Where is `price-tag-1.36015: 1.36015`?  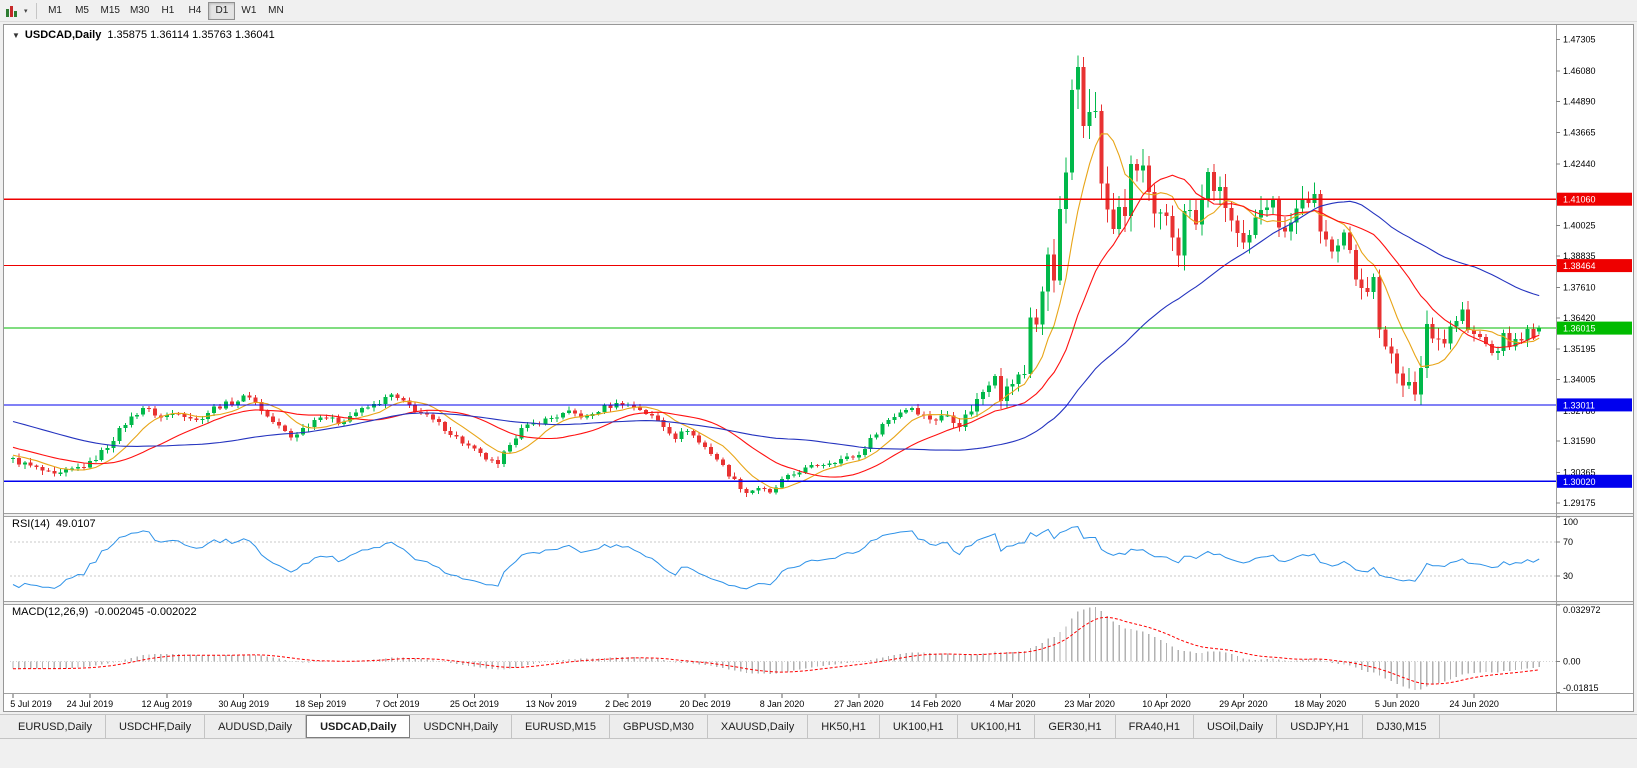
price-tag-1.36015: 1.36015 is located at coordinates (1594, 328).